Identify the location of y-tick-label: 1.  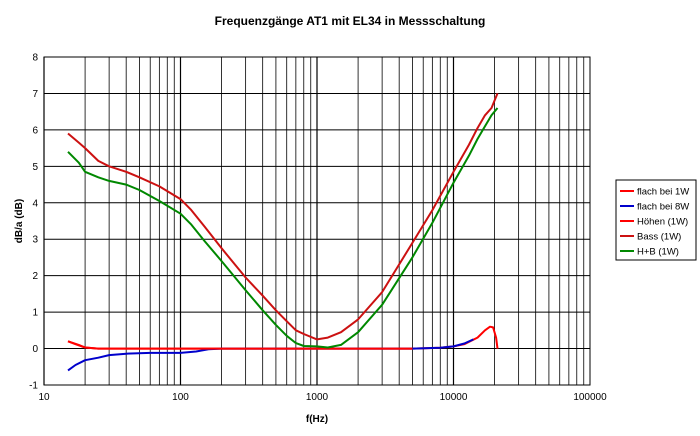
(35, 313).